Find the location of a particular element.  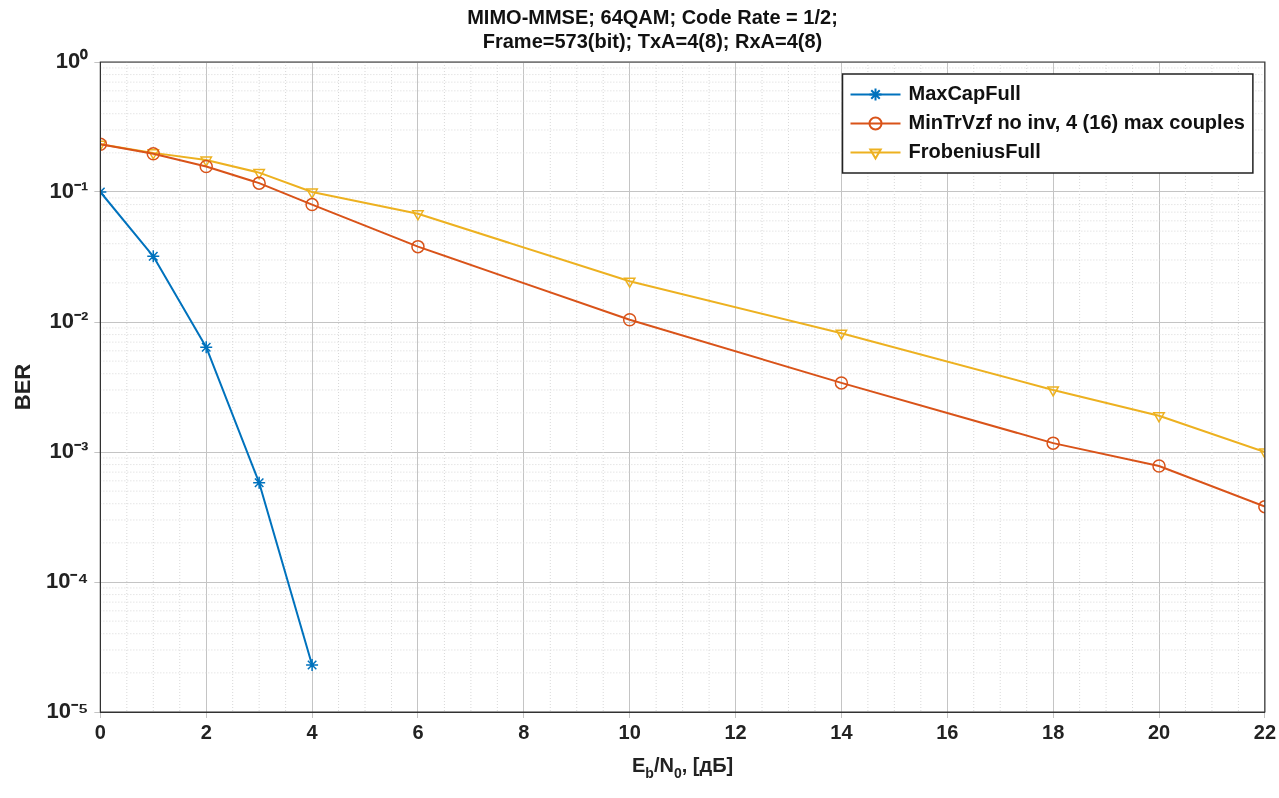

x-tick-label: 14 is located at coordinates (842, 731).